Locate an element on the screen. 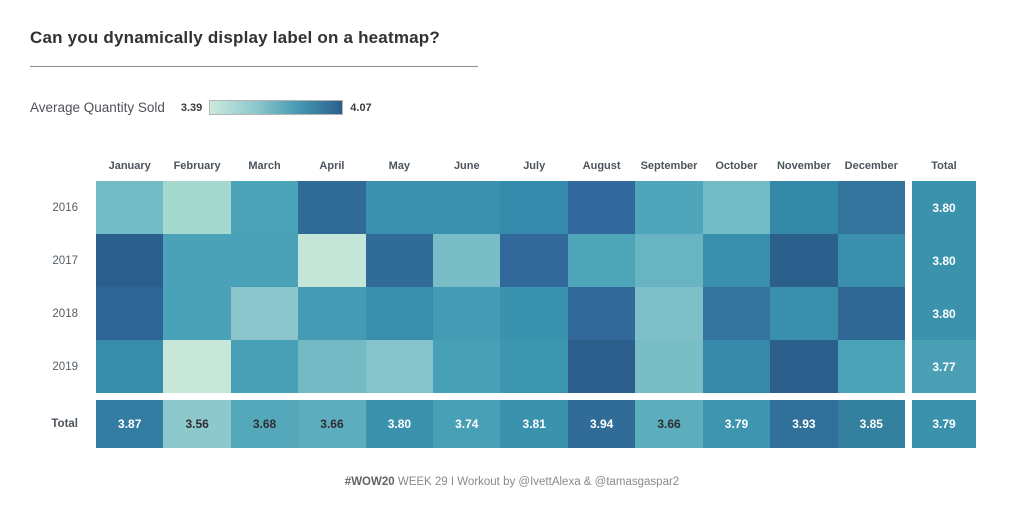  row-label-cell: 2019 is located at coordinates (63, 366).